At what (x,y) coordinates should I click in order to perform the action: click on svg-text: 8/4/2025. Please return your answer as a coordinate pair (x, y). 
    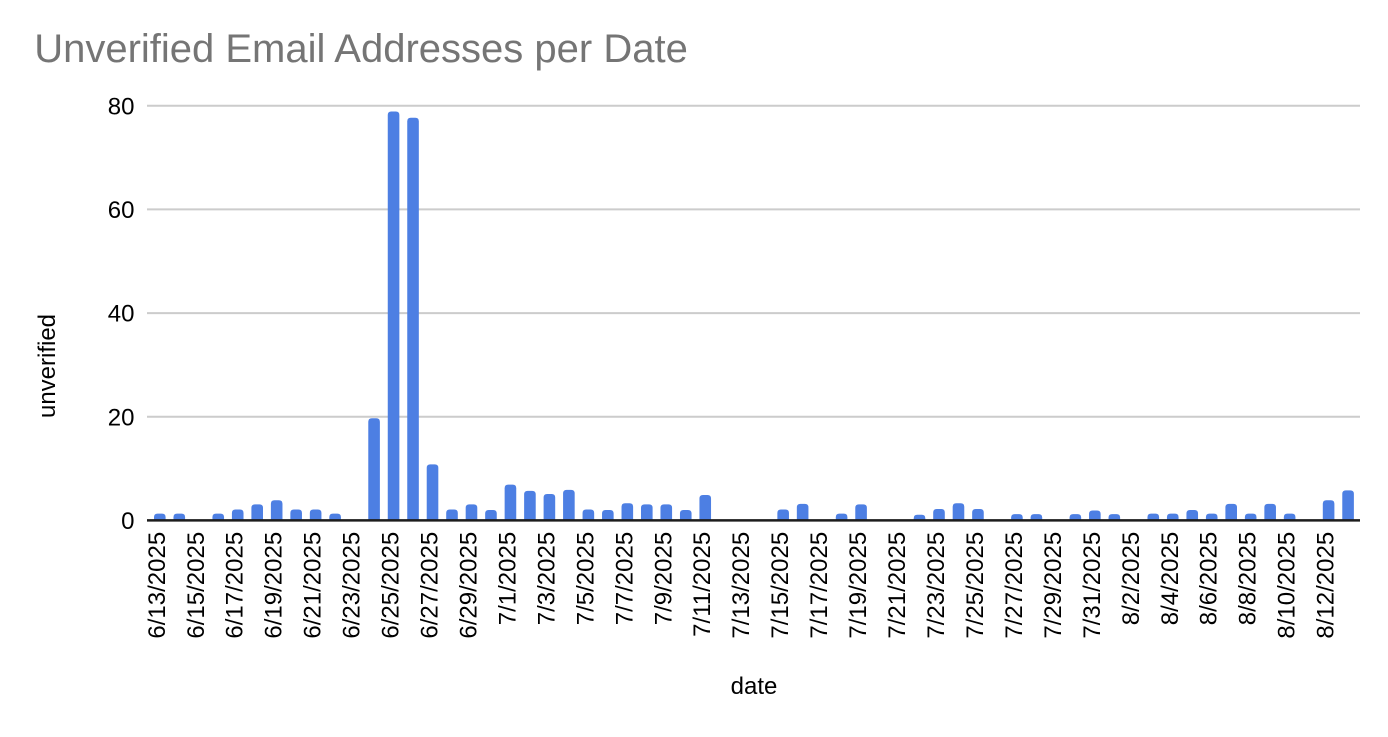
    Looking at the image, I should click on (1170, 578).